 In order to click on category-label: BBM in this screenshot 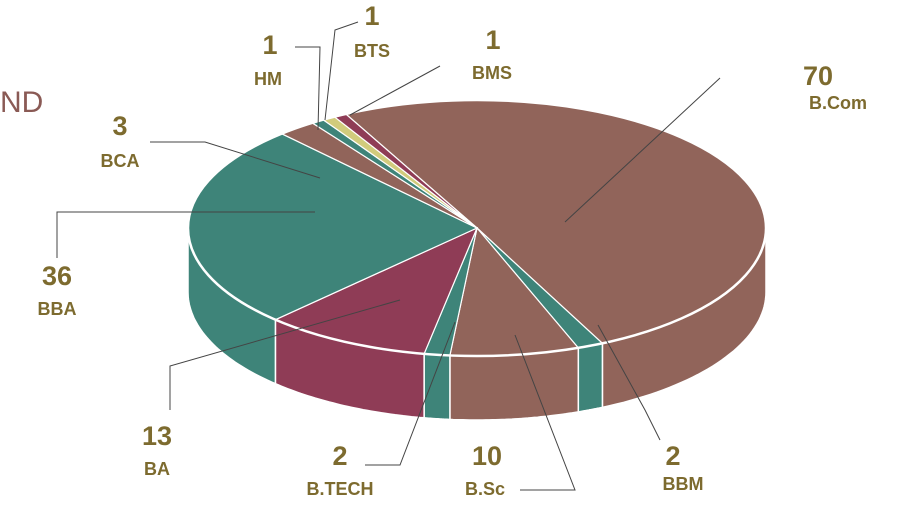, I will do `click(683, 484)`.